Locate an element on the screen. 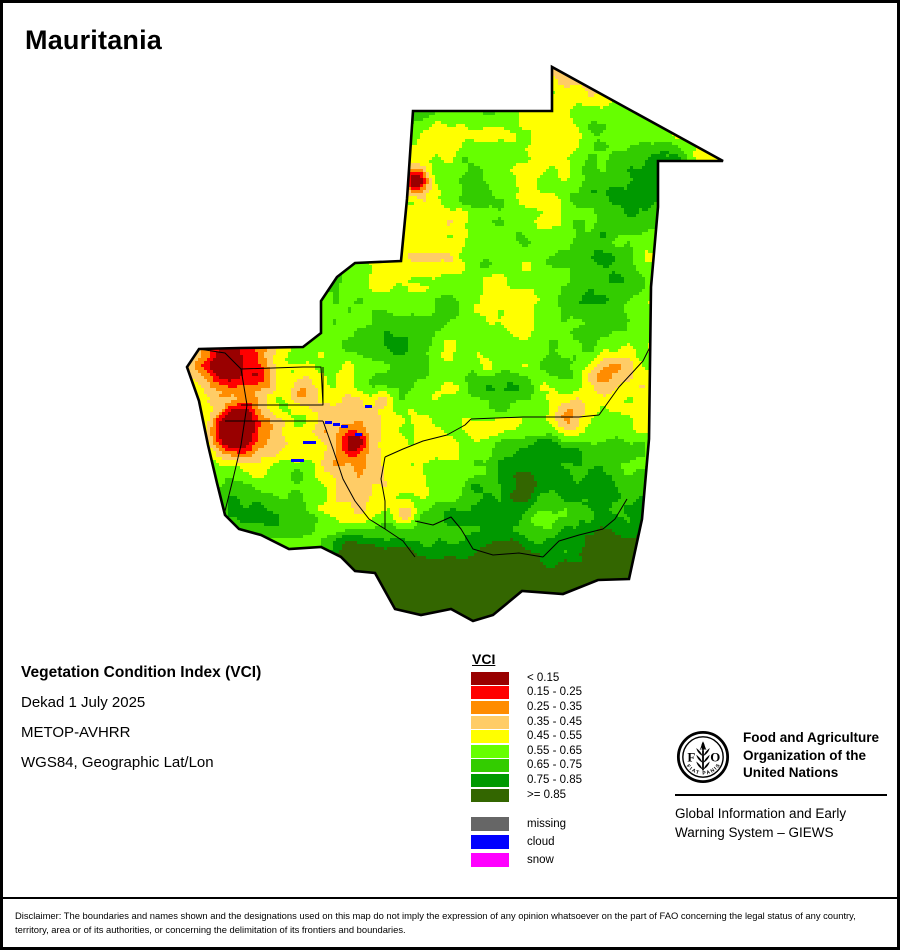 This screenshot has width=900, height=950. svg-text: O is located at coordinates (715, 757).